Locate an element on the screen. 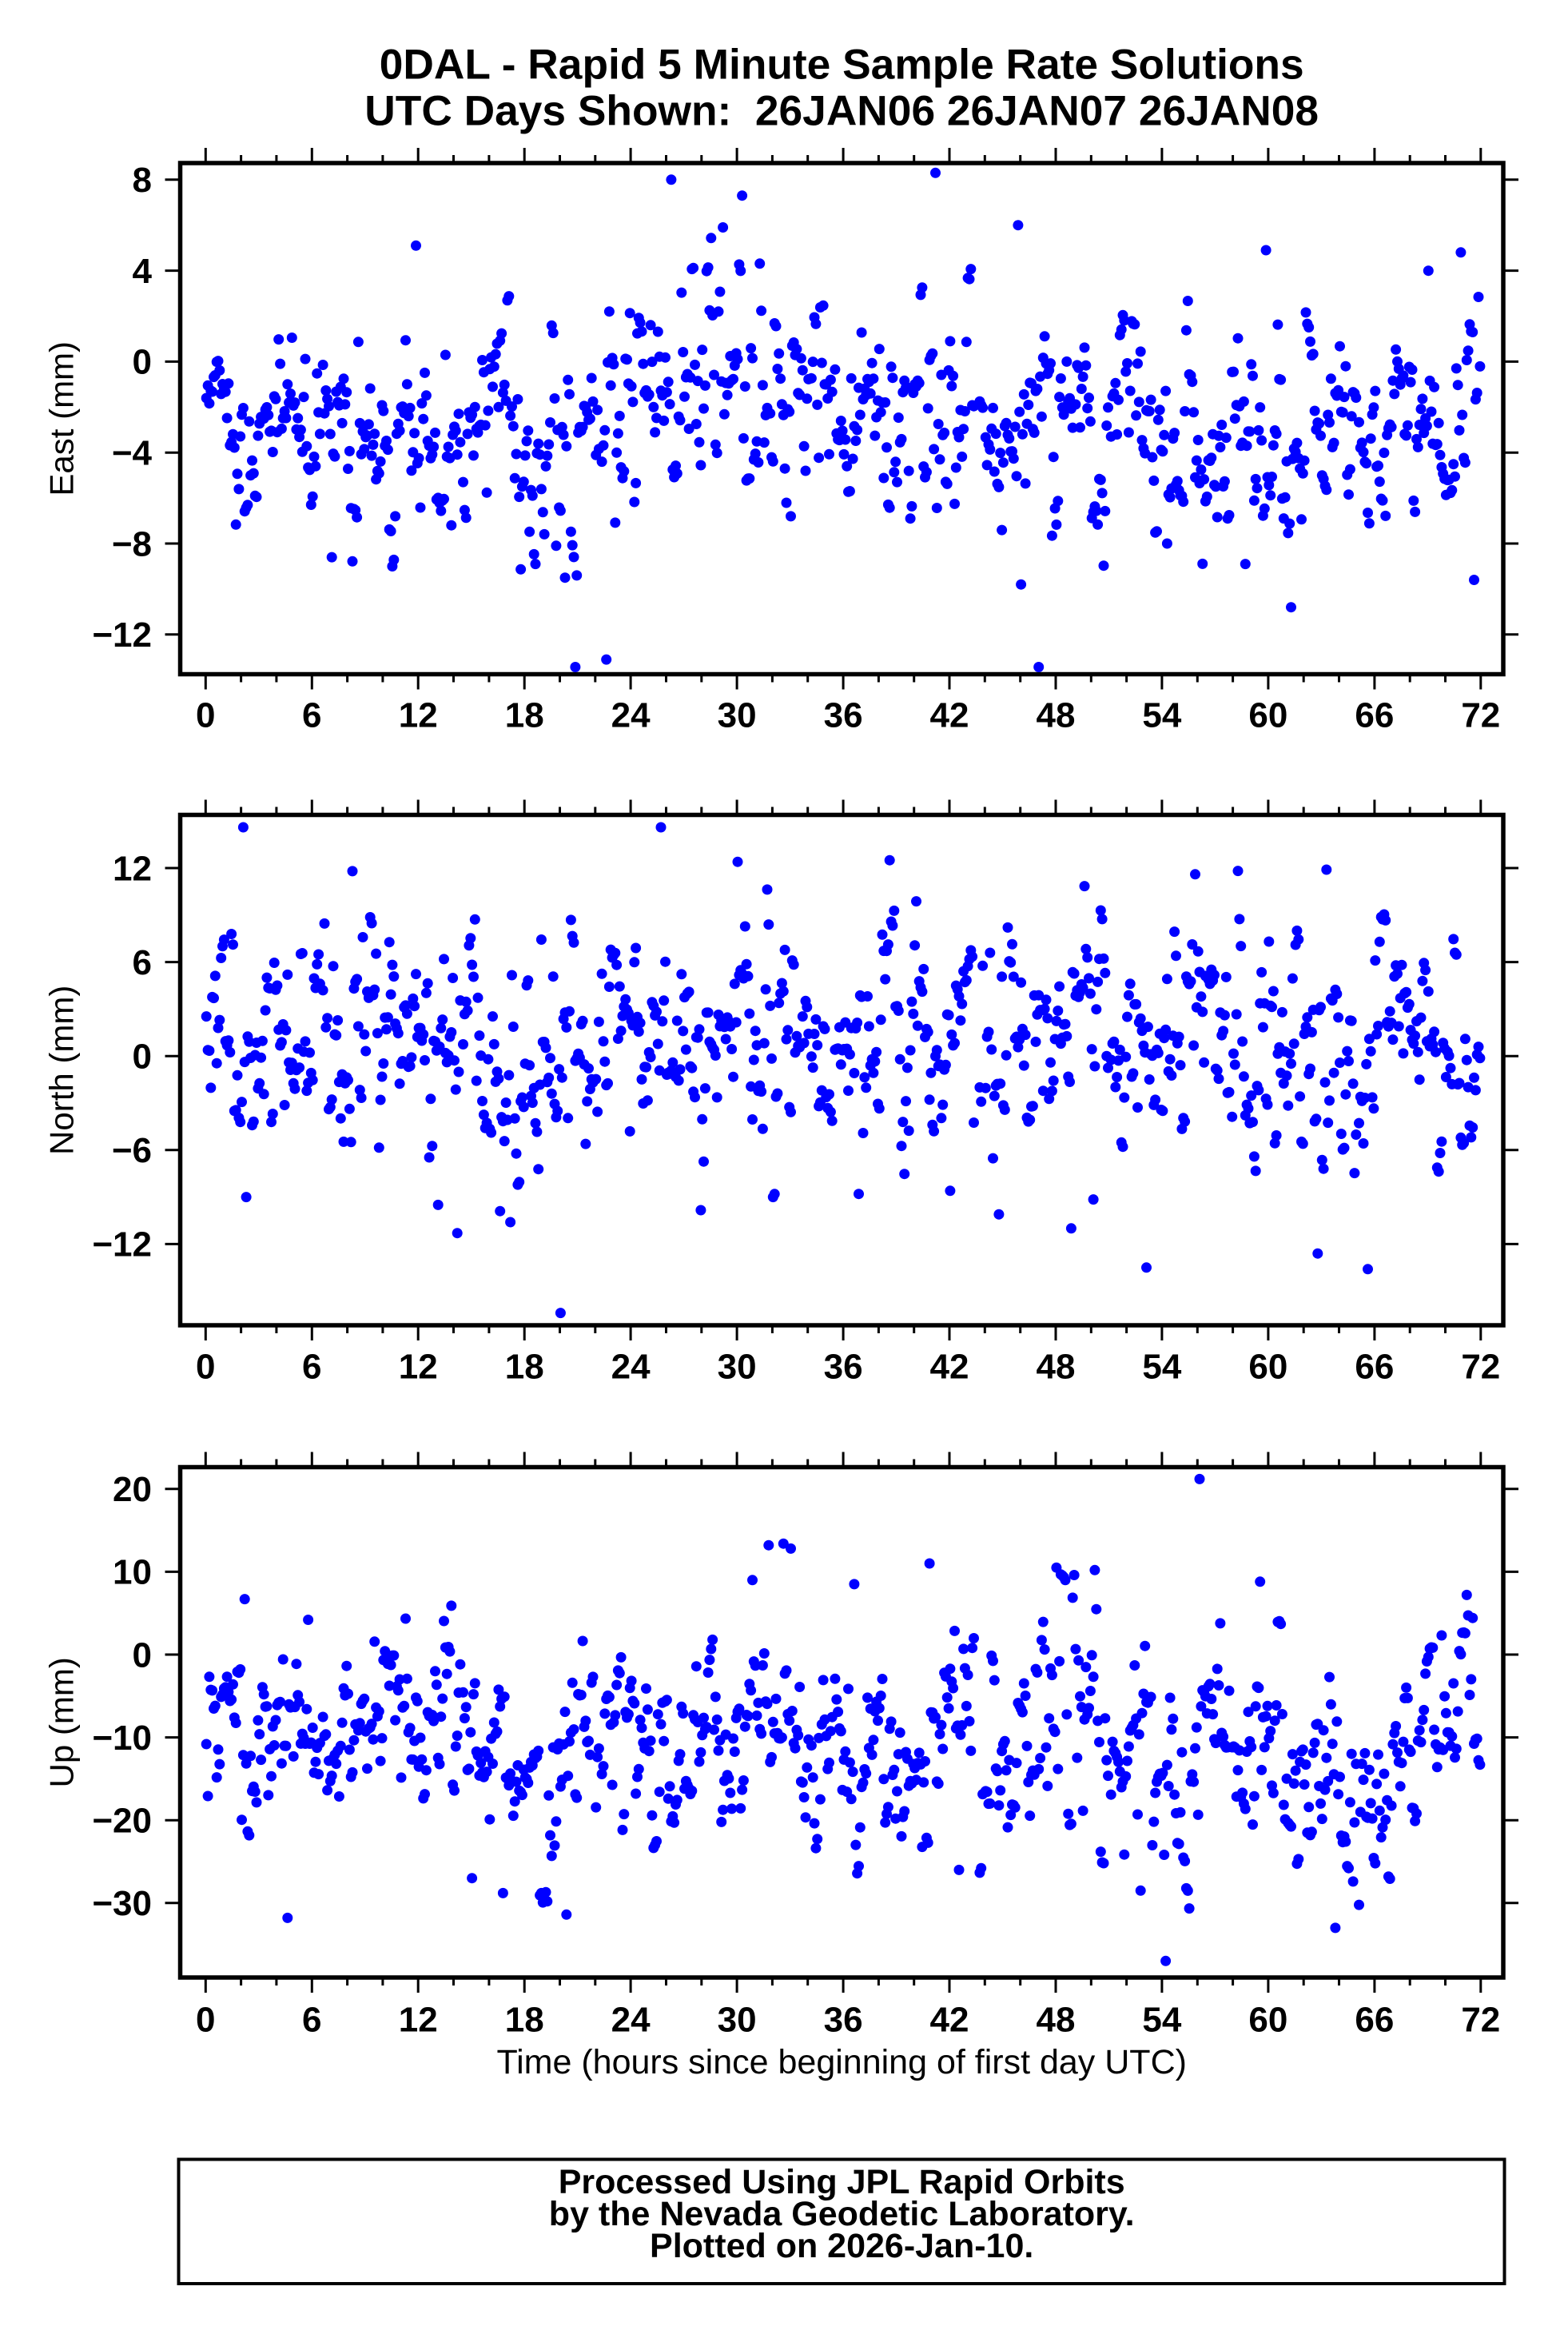  svg-text: 20 is located at coordinates (132, 1489).